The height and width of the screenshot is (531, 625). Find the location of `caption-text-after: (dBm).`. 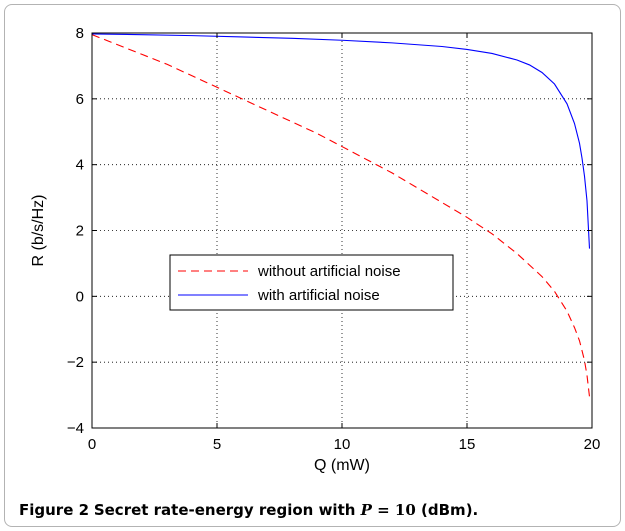

caption-text-after: (dBm). is located at coordinates (447, 510).